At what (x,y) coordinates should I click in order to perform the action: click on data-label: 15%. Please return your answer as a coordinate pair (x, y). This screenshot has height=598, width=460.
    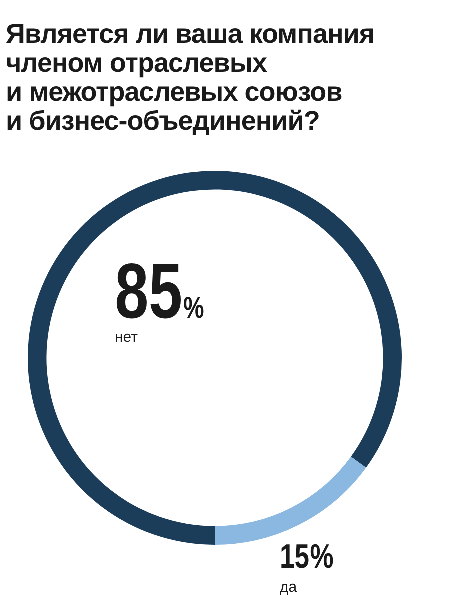
    Looking at the image, I should click on (307, 557).